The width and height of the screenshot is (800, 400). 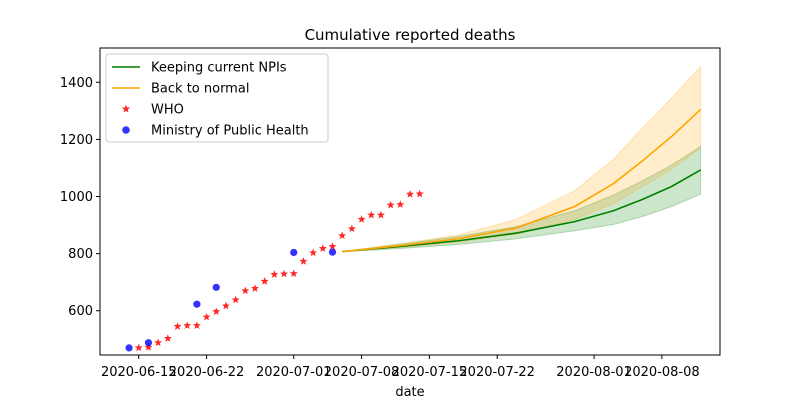 I want to click on legend-label-keeping-current-npis: Keeping current NPIs, so click(x=219, y=68).